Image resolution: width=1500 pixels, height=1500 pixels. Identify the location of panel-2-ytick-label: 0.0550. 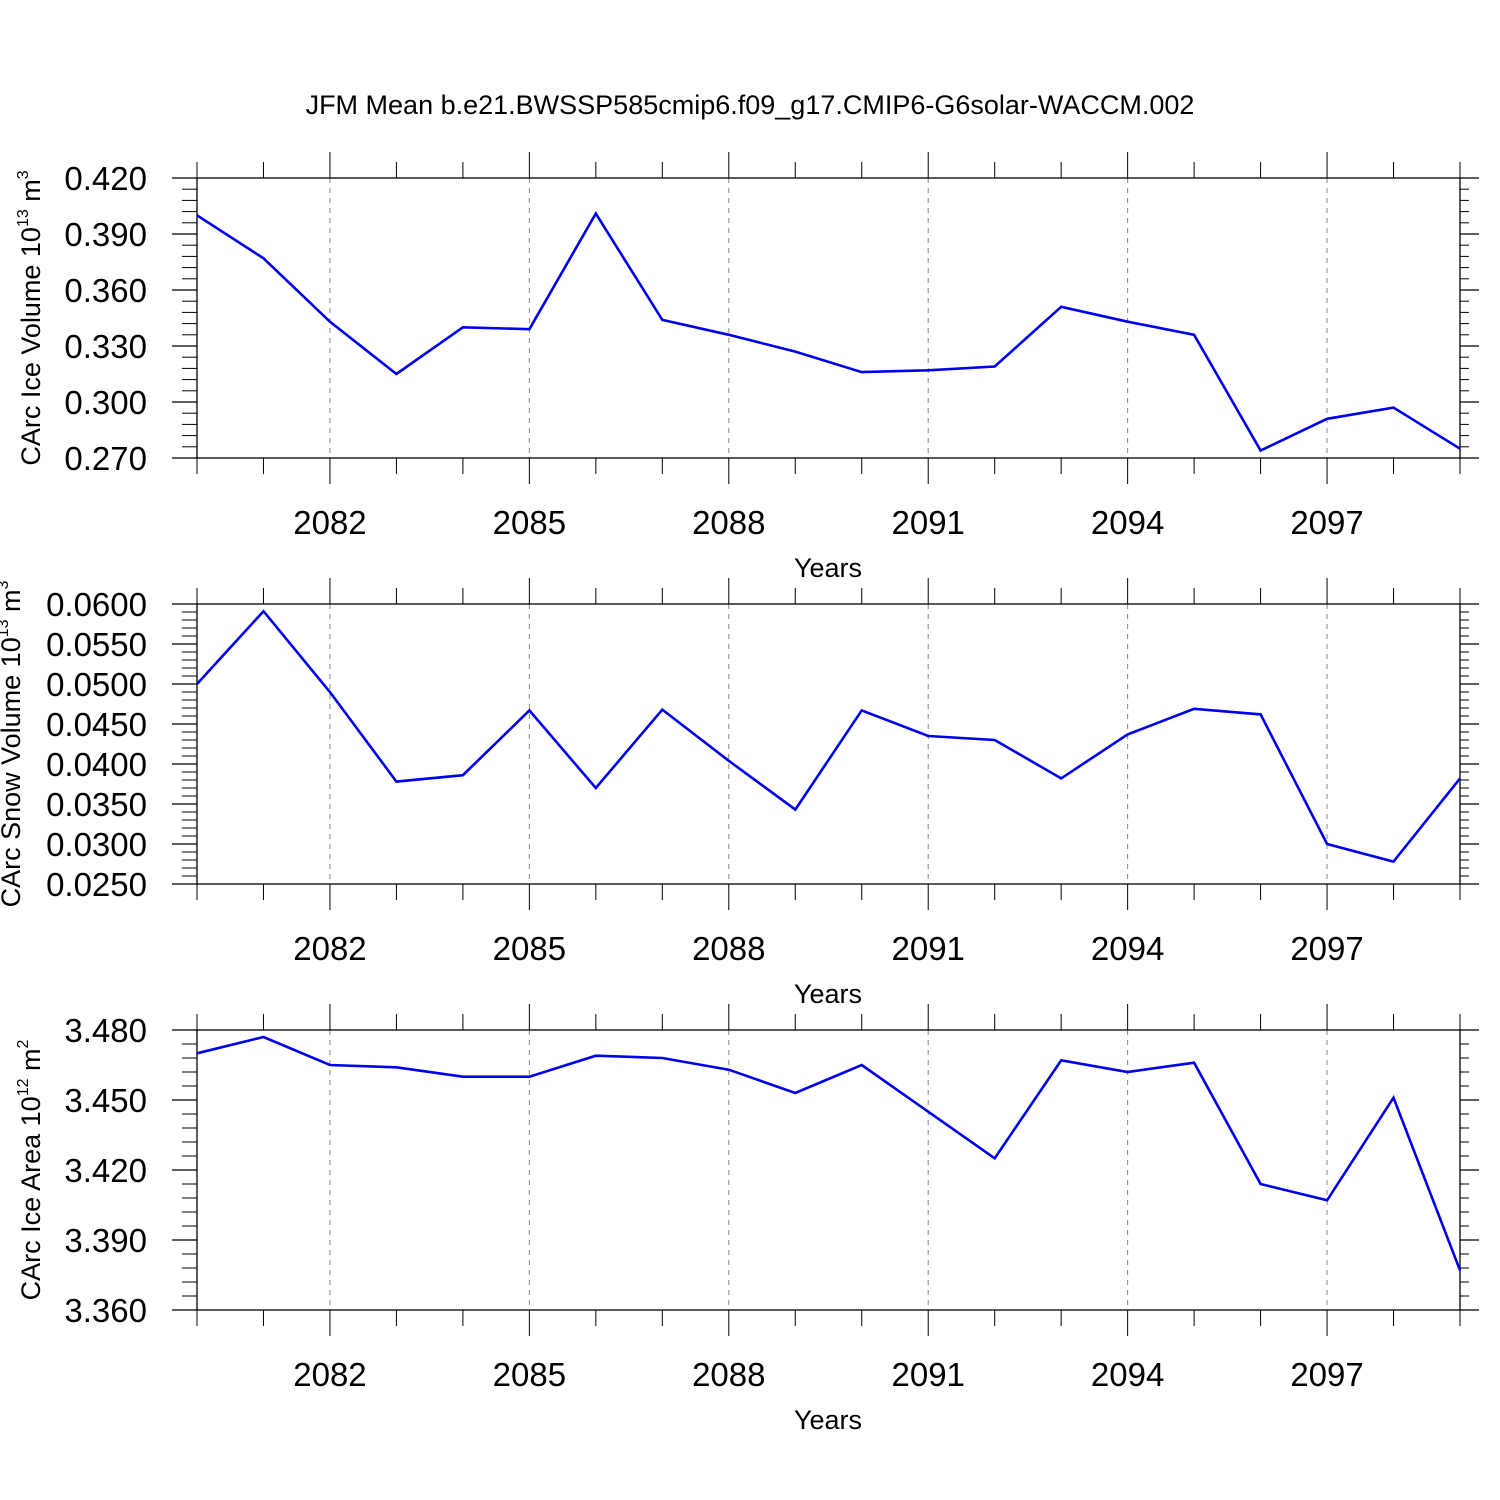
(96, 644).